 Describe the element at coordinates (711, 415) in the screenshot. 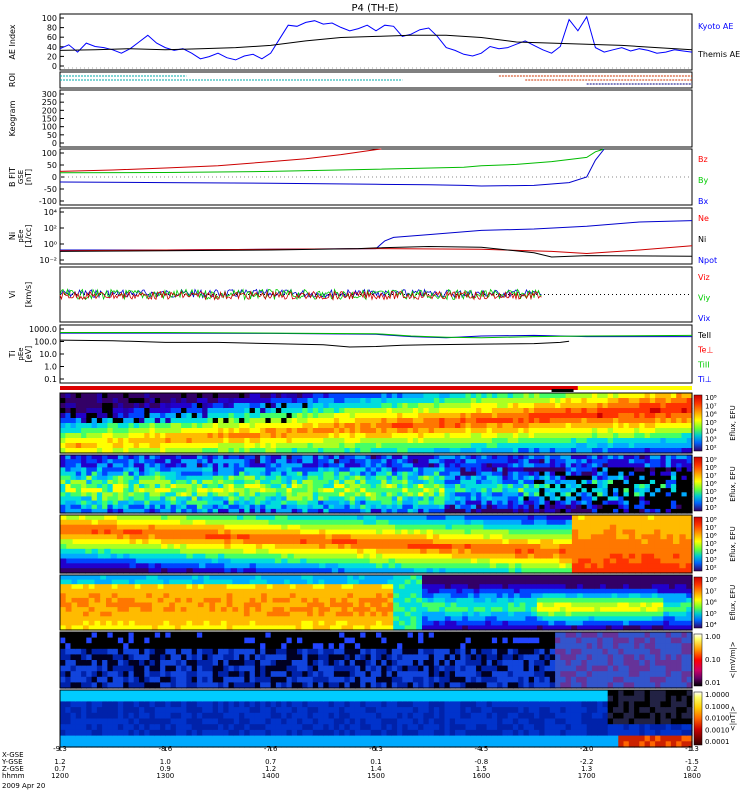

I see `colorbar-label: 10⁶` at that location.